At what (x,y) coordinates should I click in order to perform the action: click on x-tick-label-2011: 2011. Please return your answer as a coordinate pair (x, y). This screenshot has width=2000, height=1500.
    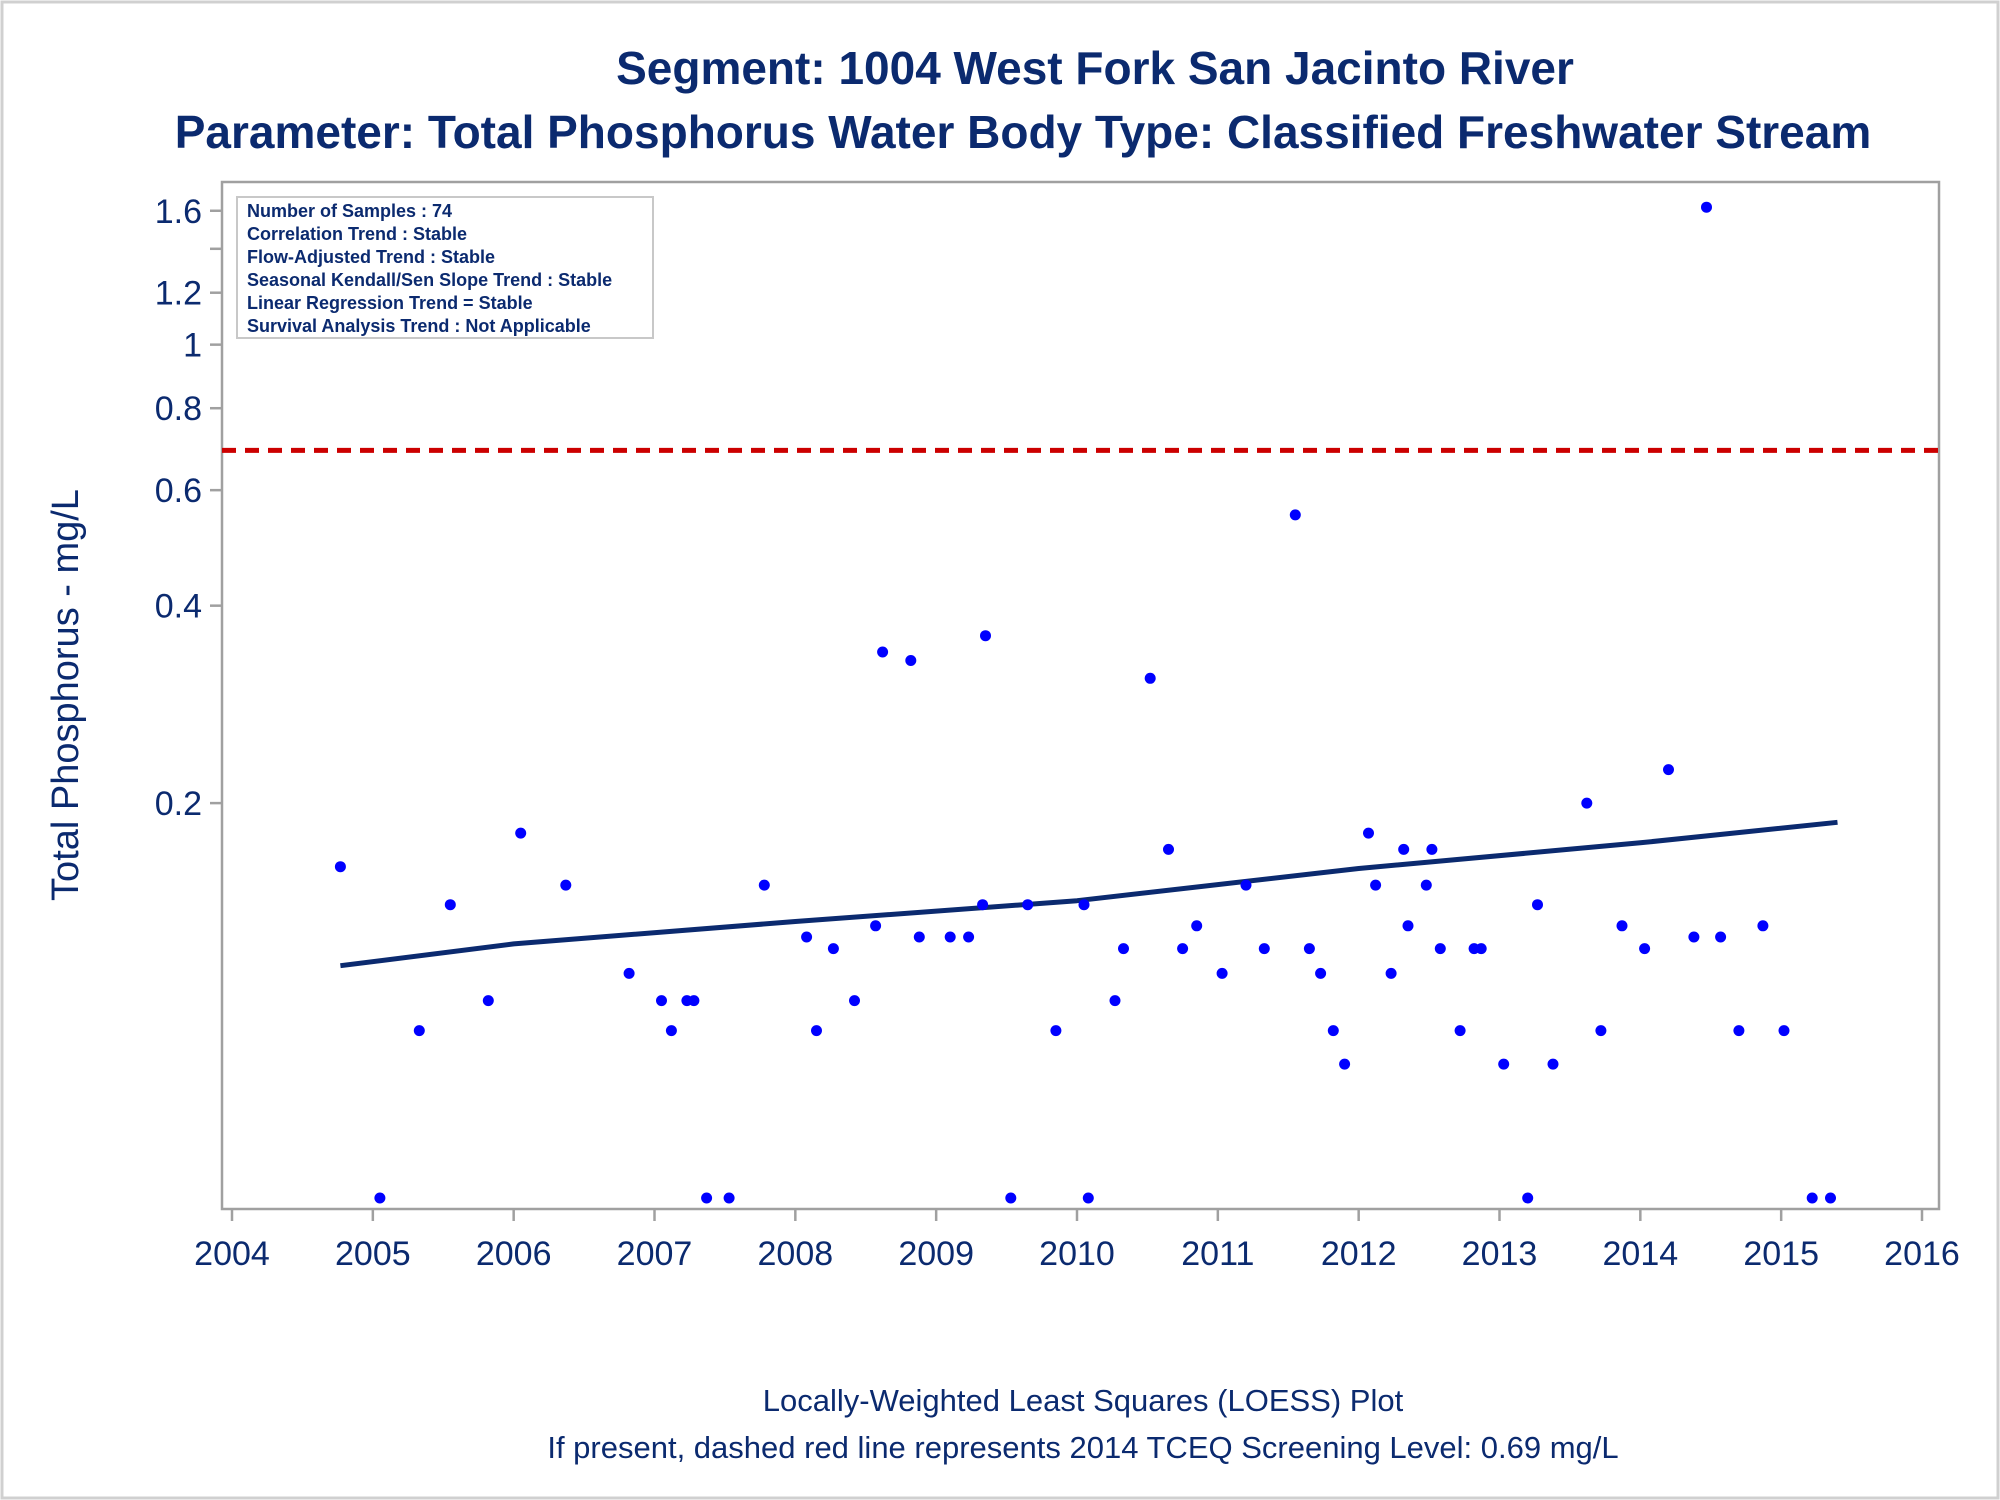
    Looking at the image, I should click on (1217, 1254).